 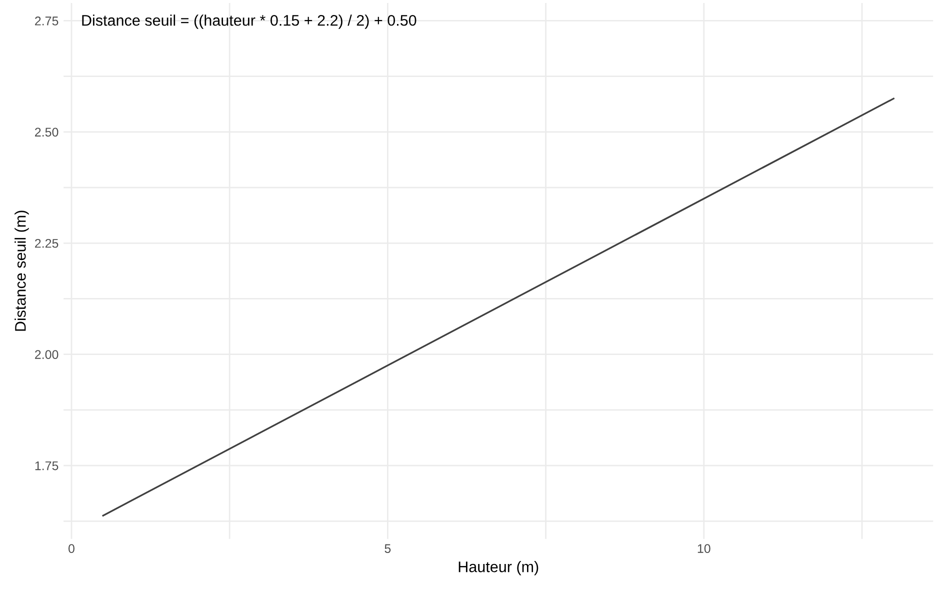 I want to click on x-tick-label: 10, so click(x=704, y=548).